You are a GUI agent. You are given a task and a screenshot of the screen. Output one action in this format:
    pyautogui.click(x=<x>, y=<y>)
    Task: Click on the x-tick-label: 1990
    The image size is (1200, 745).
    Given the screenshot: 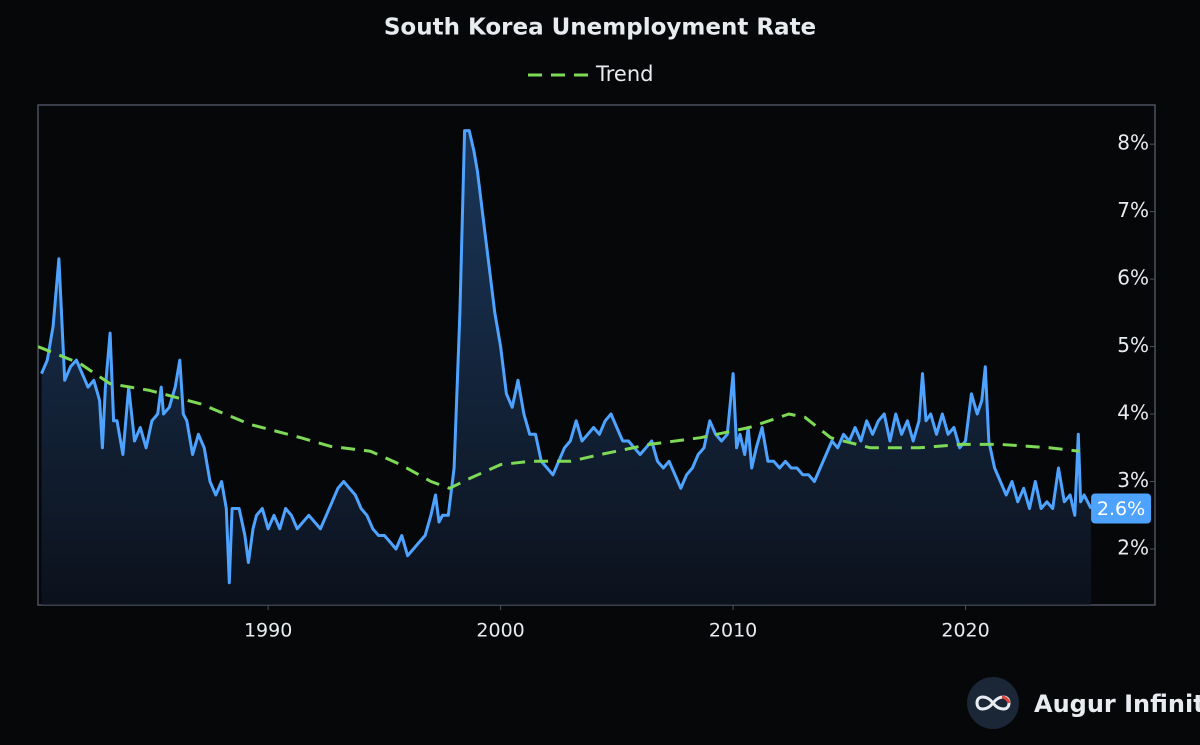 What is the action you would take?
    pyautogui.click(x=268, y=631)
    